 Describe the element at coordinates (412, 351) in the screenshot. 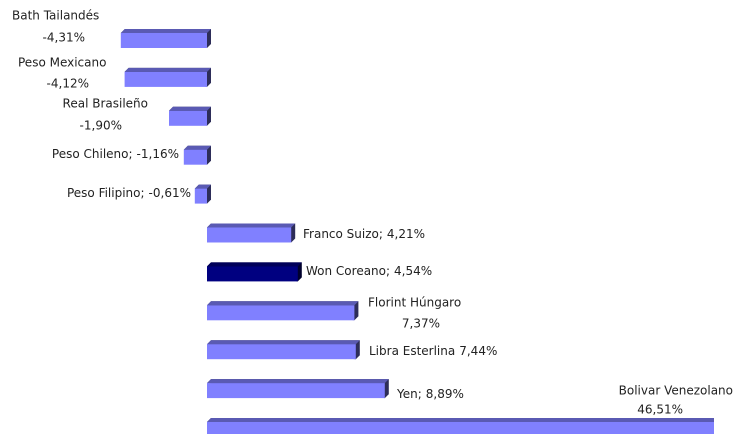

I see `category-label: Libra Esterlina` at that location.